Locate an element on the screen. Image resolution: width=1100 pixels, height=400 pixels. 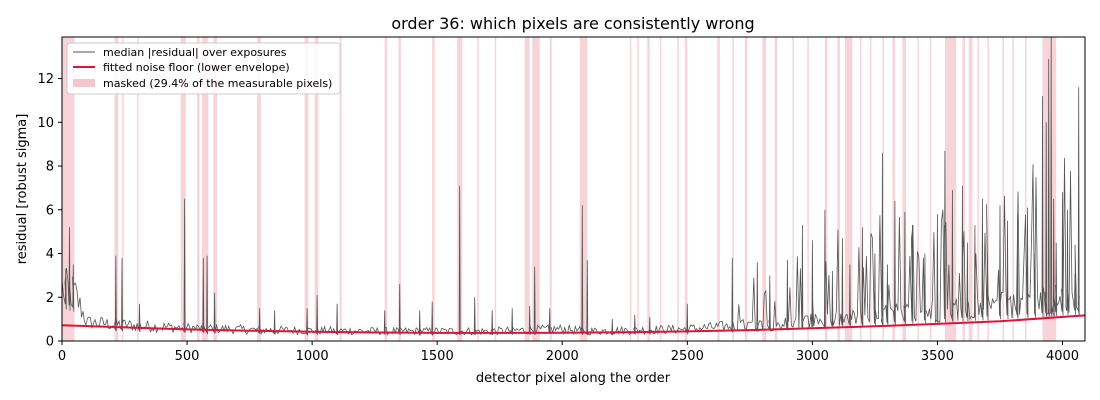
y-tick-label: 4 is located at coordinates (50, 254).